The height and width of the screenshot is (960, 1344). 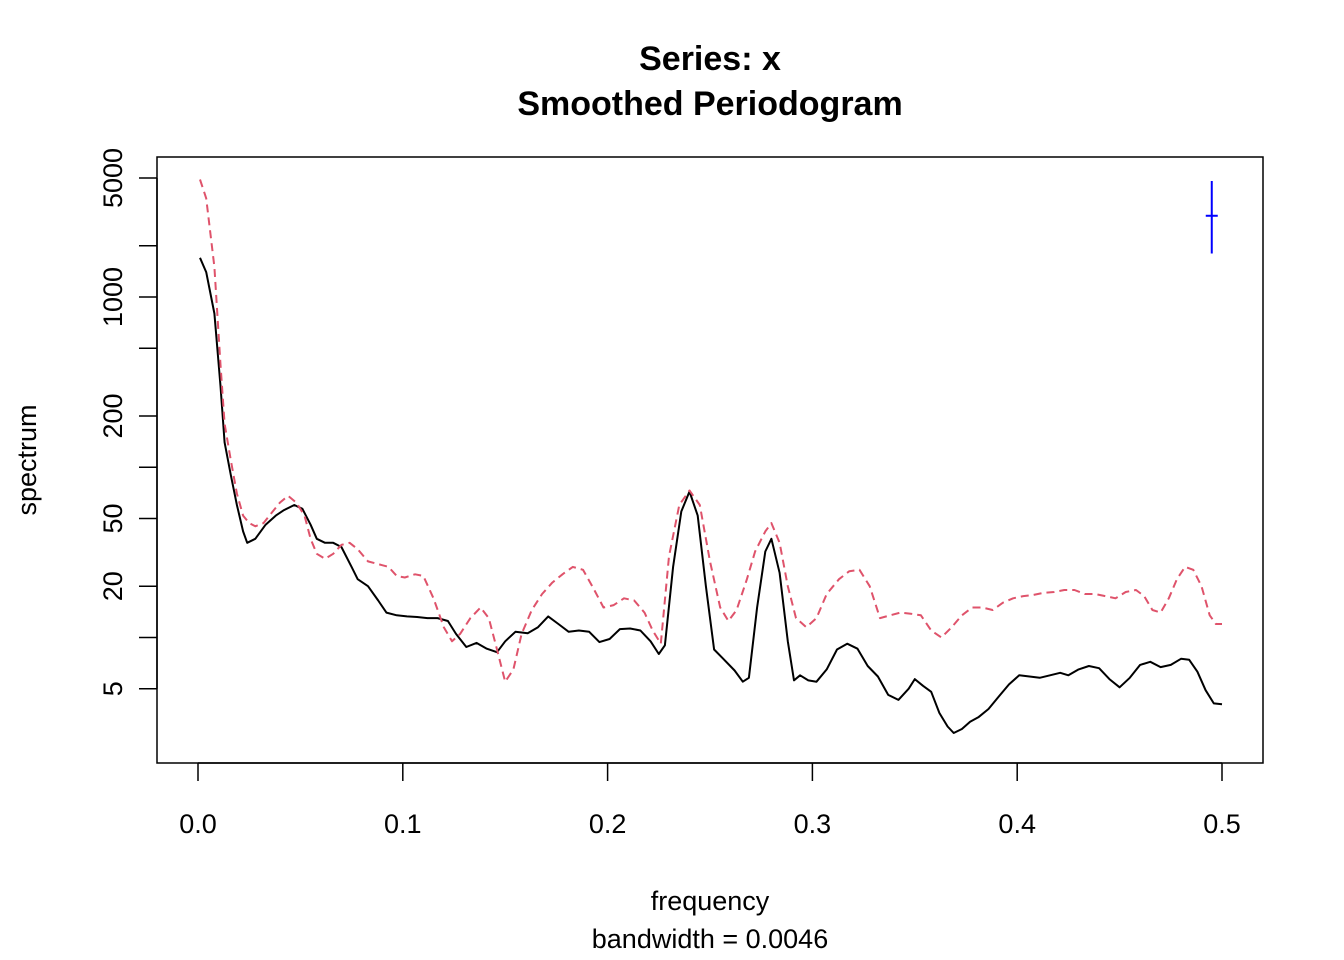 I want to click on x-tick-label: 0.1, so click(x=403, y=824).